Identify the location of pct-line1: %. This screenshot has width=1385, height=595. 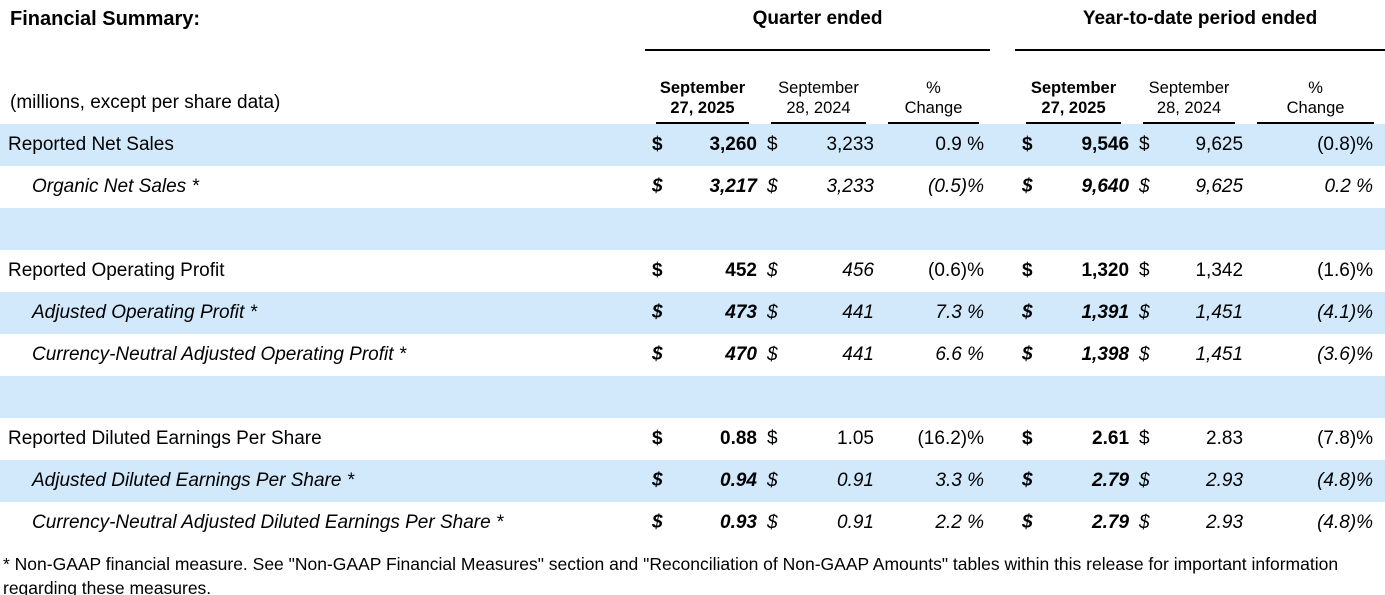
(933, 88).